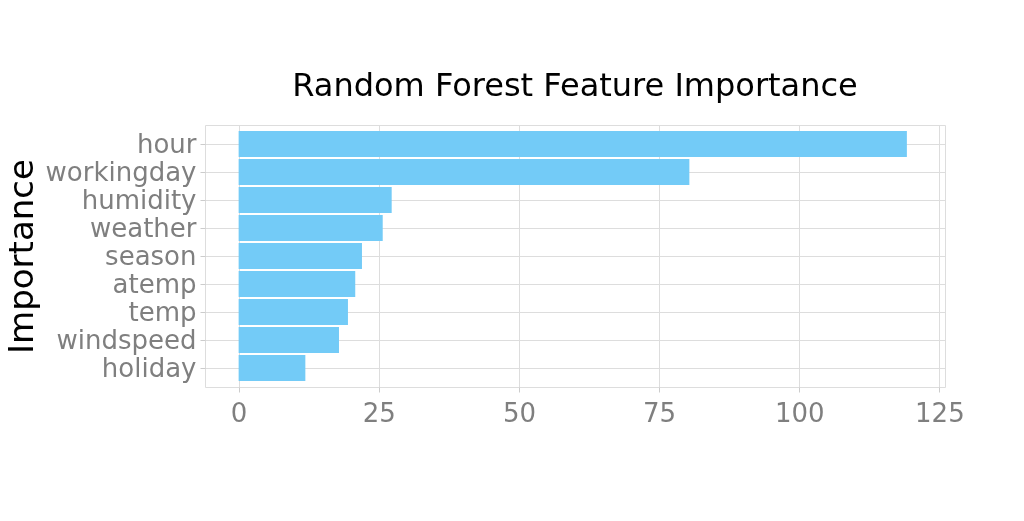 The image size is (1024, 521). What do you see at coordinates (166, 143) in the screenshot?
I see `y-tick-label: hour` at bounding box center [166, 143].